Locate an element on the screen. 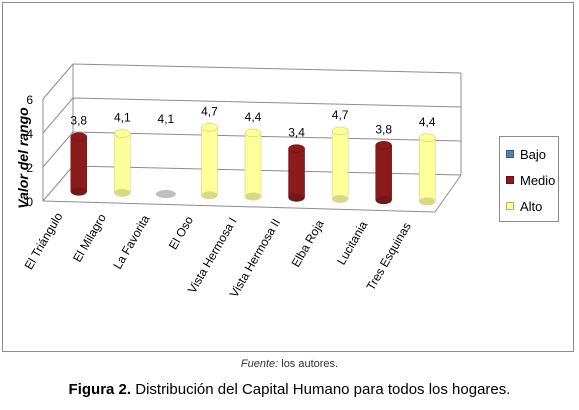 Image resolution: width=579 pixels, height=410 pixels. x-tick-label: El Oso is located at coordinates (181, 232).